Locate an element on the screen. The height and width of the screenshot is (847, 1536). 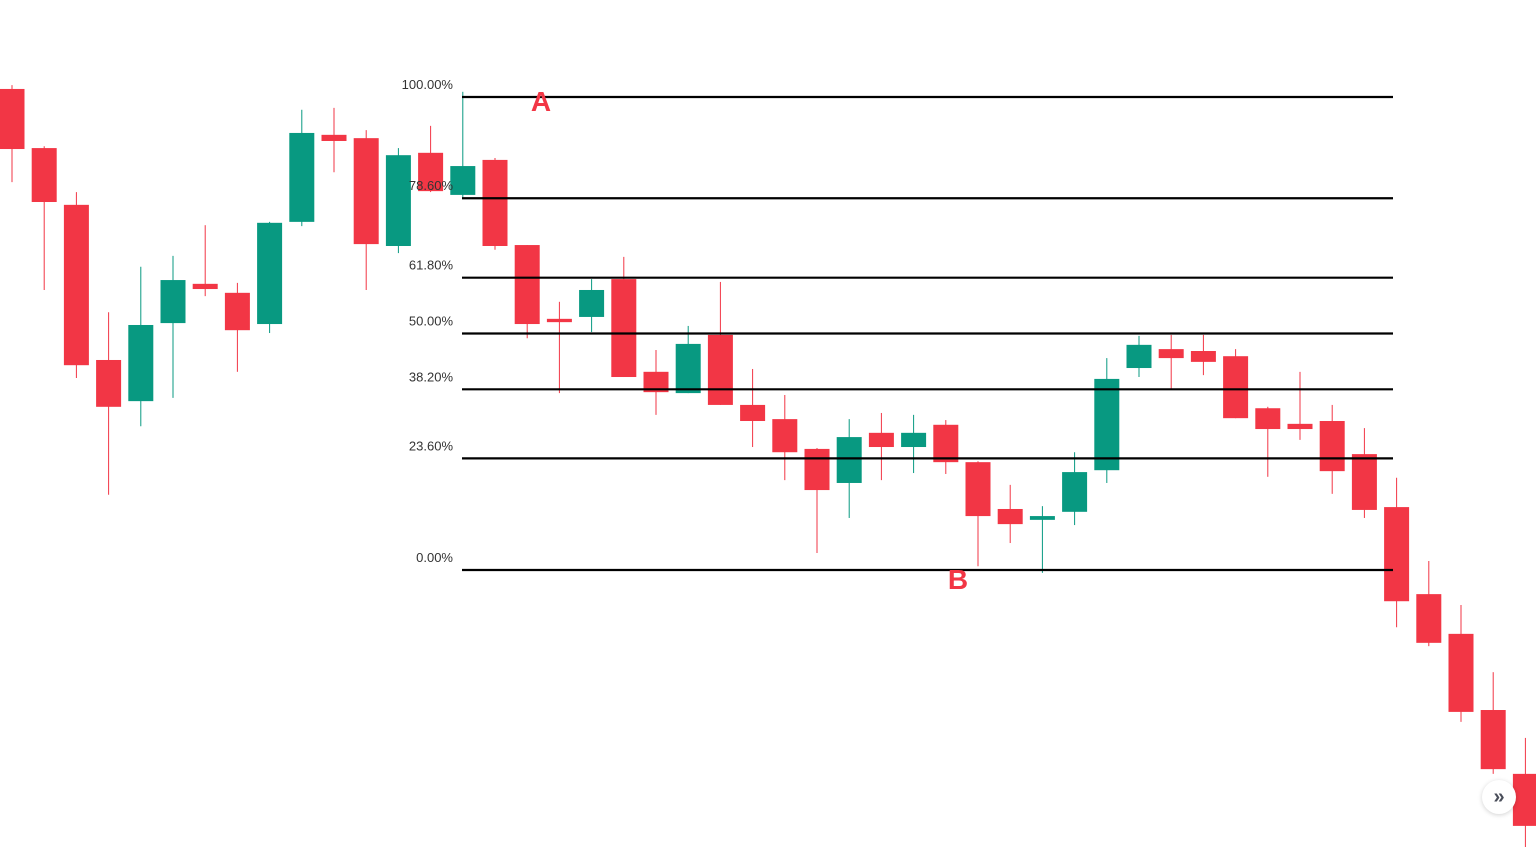
fib-level-label: 100.00% is located at coordinates (428, 84).